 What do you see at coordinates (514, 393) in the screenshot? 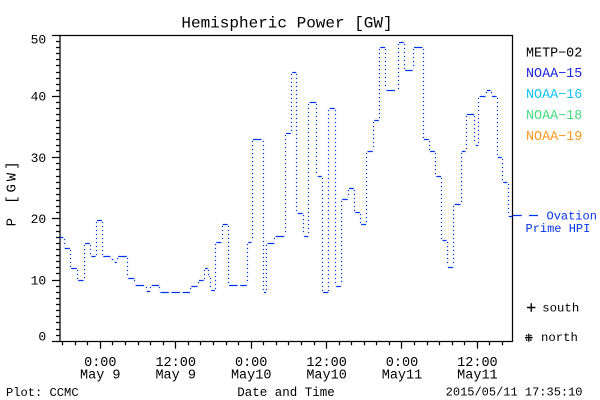
I see `svg-text: 2015/05/11 17:35:10` at bounding box center [514, 393].